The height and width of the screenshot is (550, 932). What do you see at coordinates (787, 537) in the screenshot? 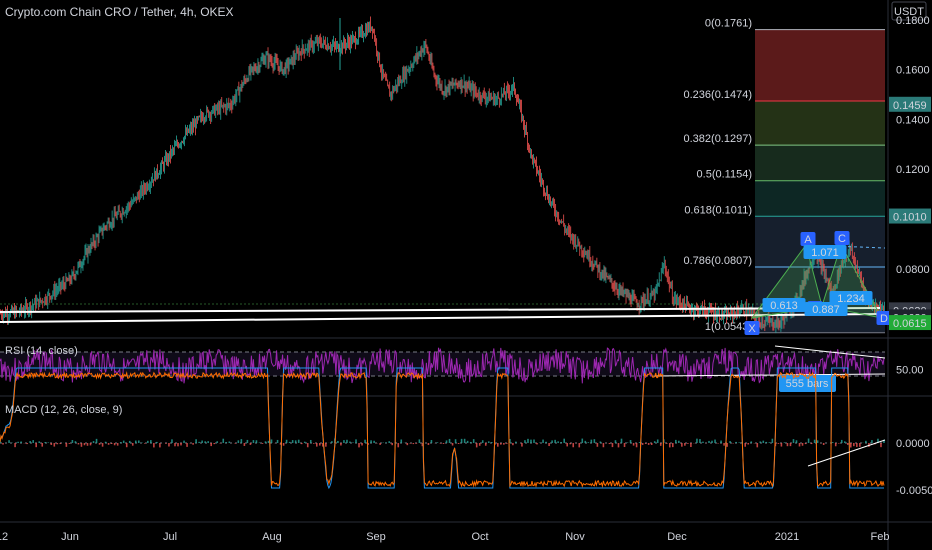
I see `time-tick-label: 2021` at bounding box center [787, 537].